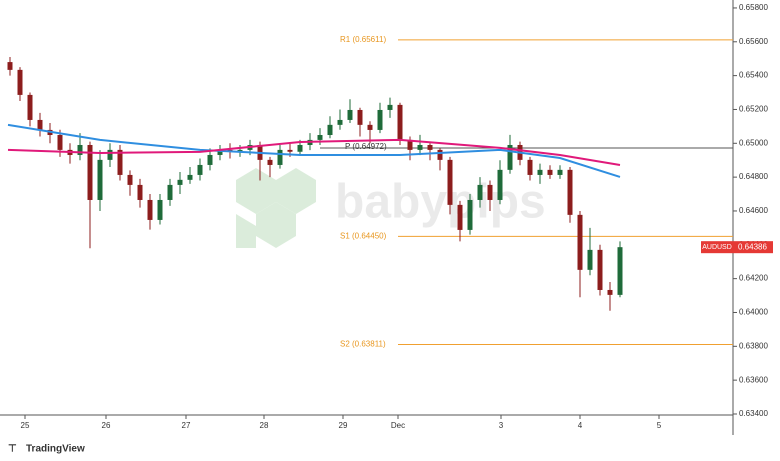 The image size is (780, 461). What do you see at coordinates (753, 379) in the screenshot?
I see `y-tick-label: 0.63600` at bounding box center [753, 379].